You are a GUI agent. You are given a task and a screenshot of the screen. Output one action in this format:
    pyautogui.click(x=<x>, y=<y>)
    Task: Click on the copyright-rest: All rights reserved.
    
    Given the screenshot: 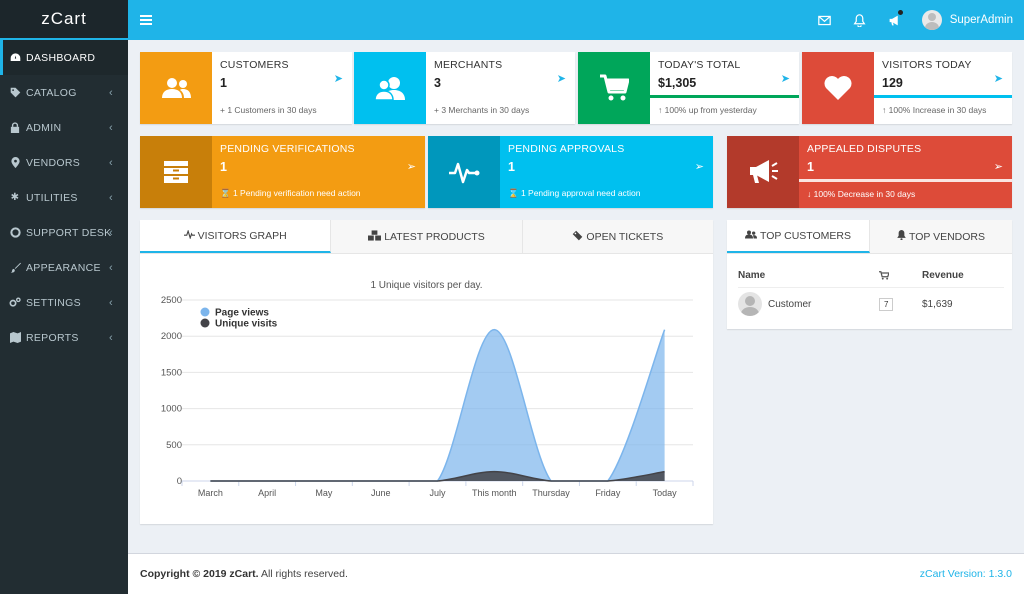 What is the action you would take?
    pyautogui.click(x=303, y=574)
    